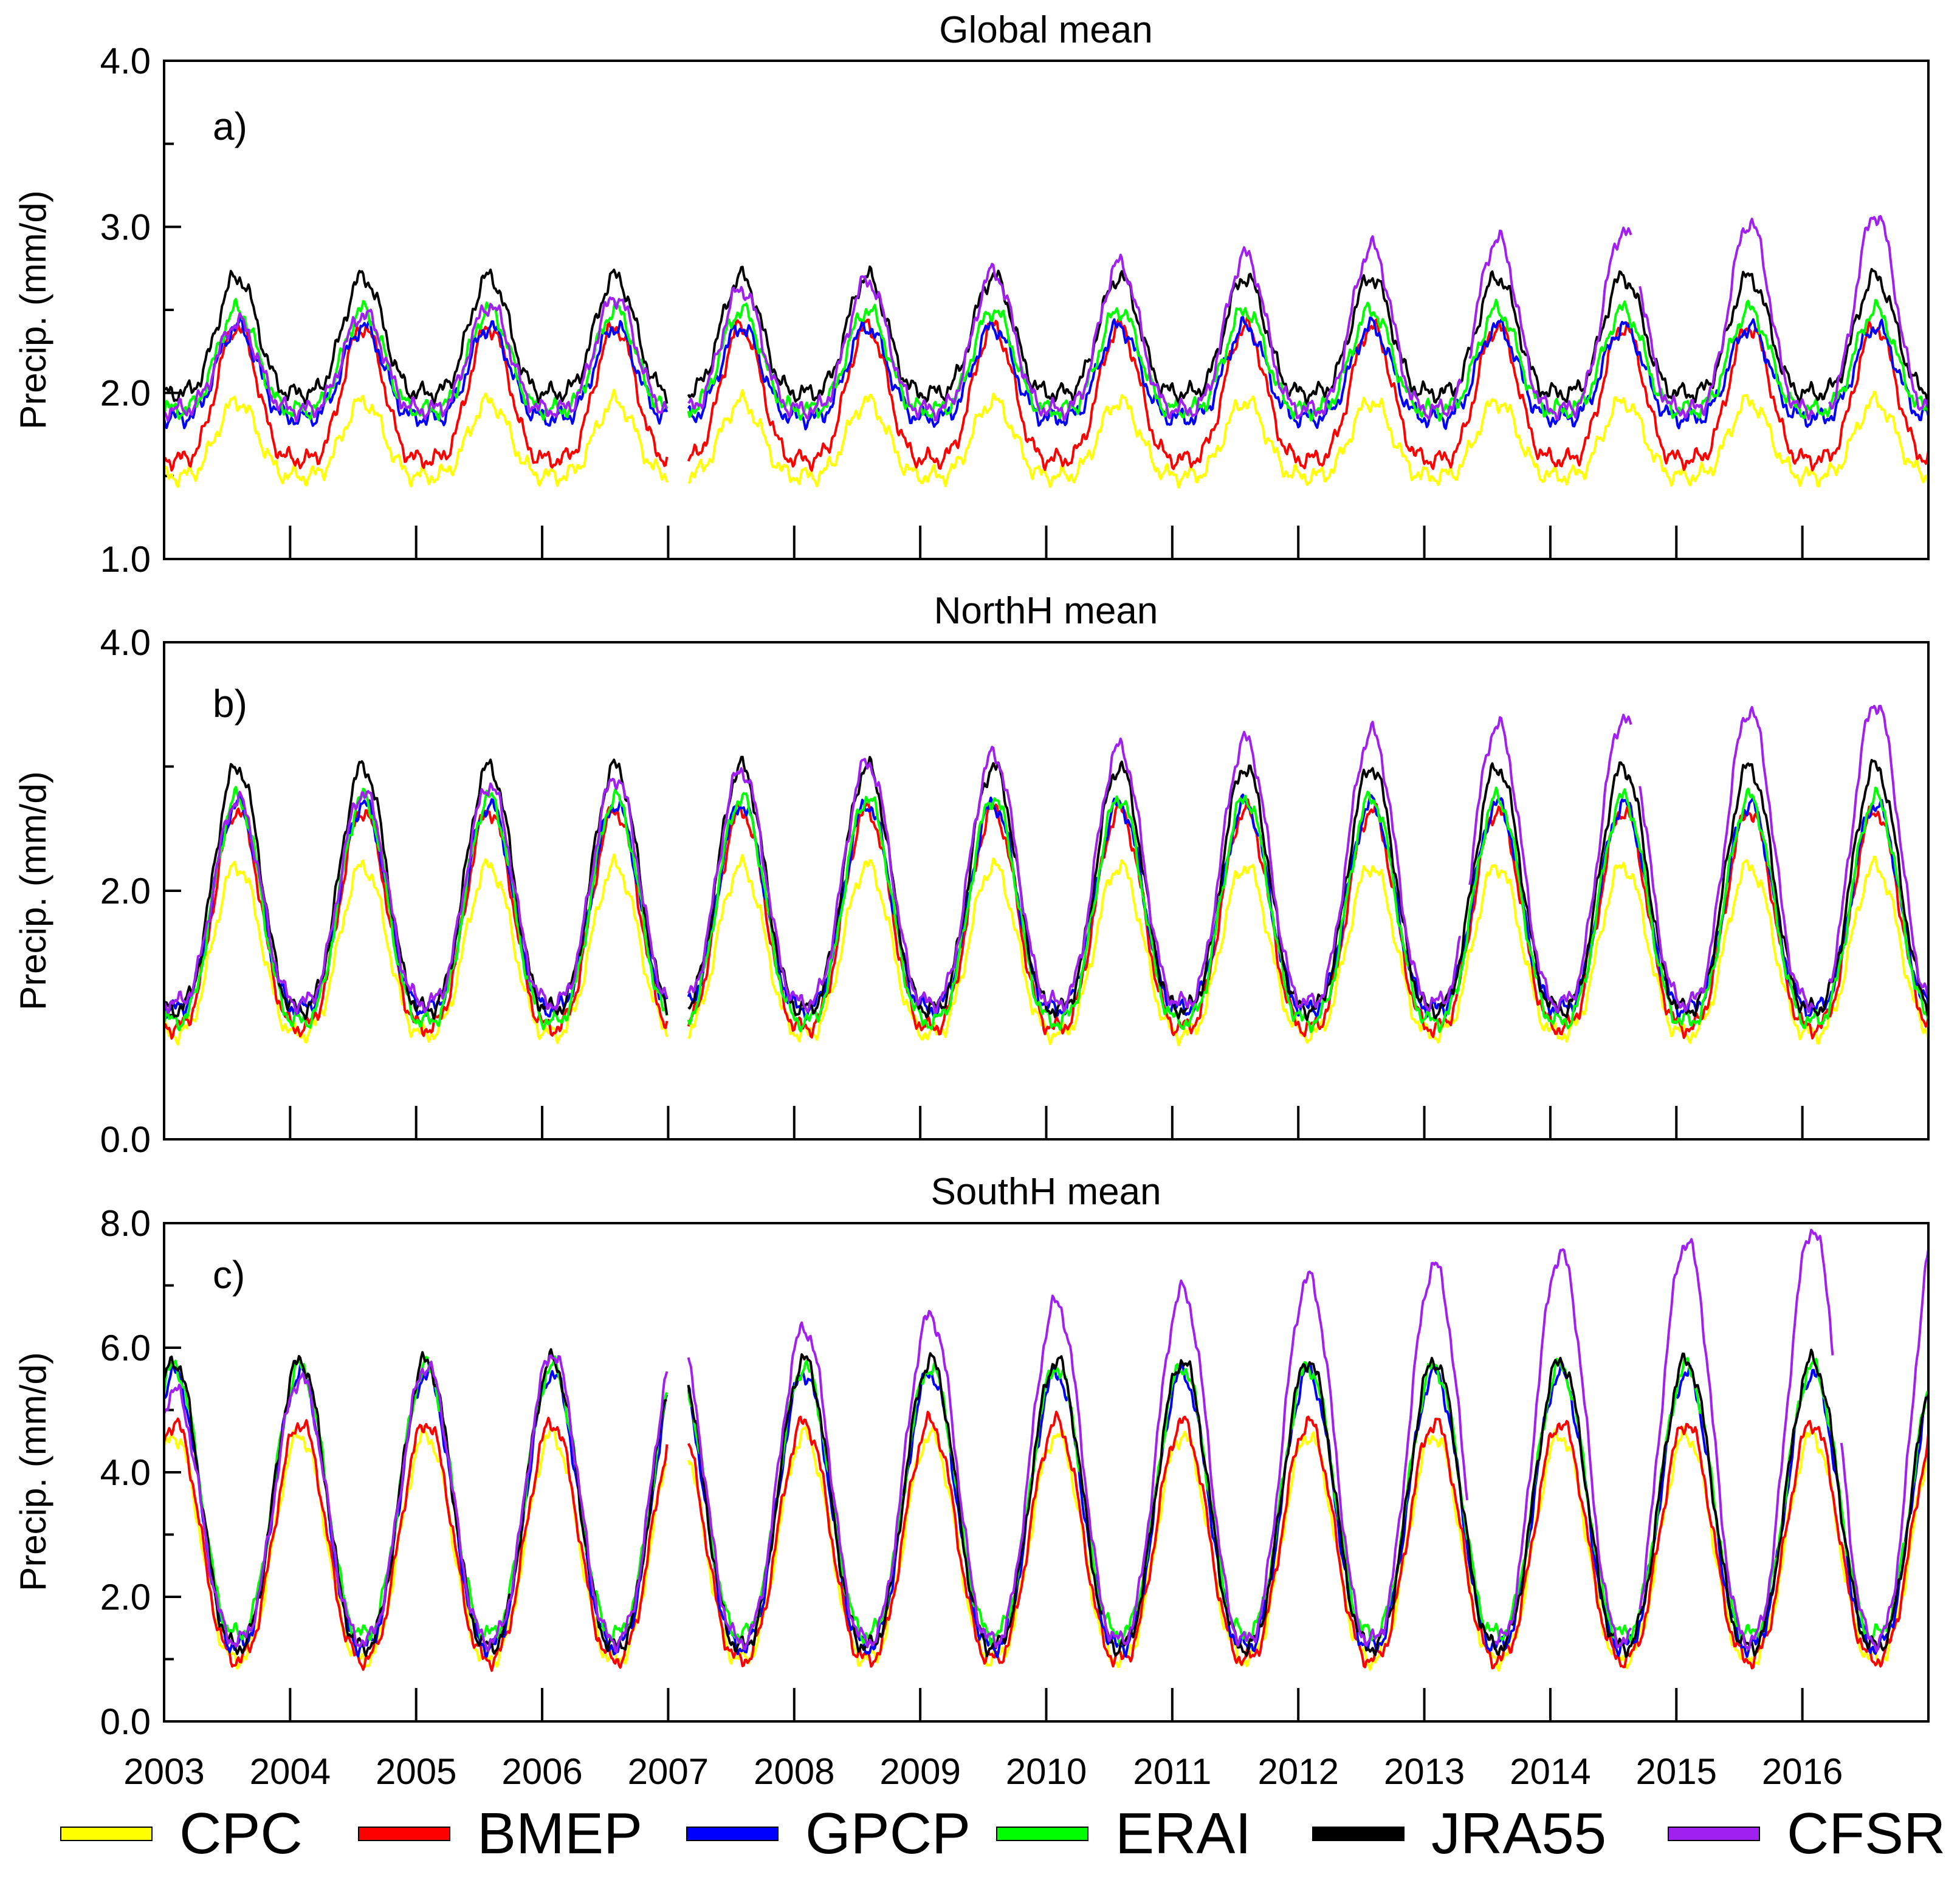  Describe the element at coordinates (125, 61) in the screenshot. I see `panel-a-ytick-3: 4.0` at that location.